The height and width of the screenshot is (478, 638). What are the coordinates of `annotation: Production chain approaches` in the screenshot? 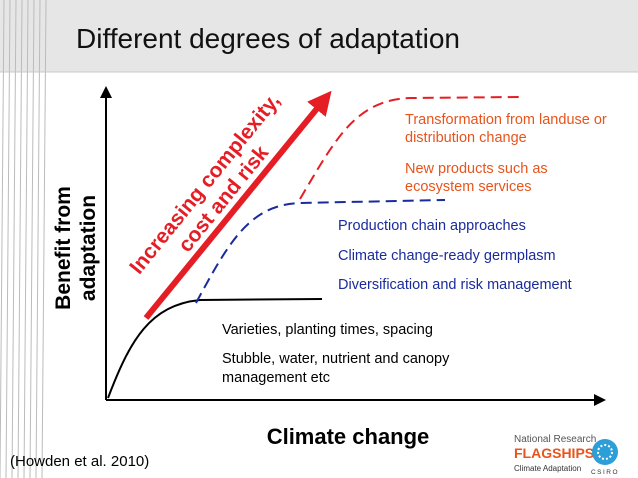 It's located at (432, 226).